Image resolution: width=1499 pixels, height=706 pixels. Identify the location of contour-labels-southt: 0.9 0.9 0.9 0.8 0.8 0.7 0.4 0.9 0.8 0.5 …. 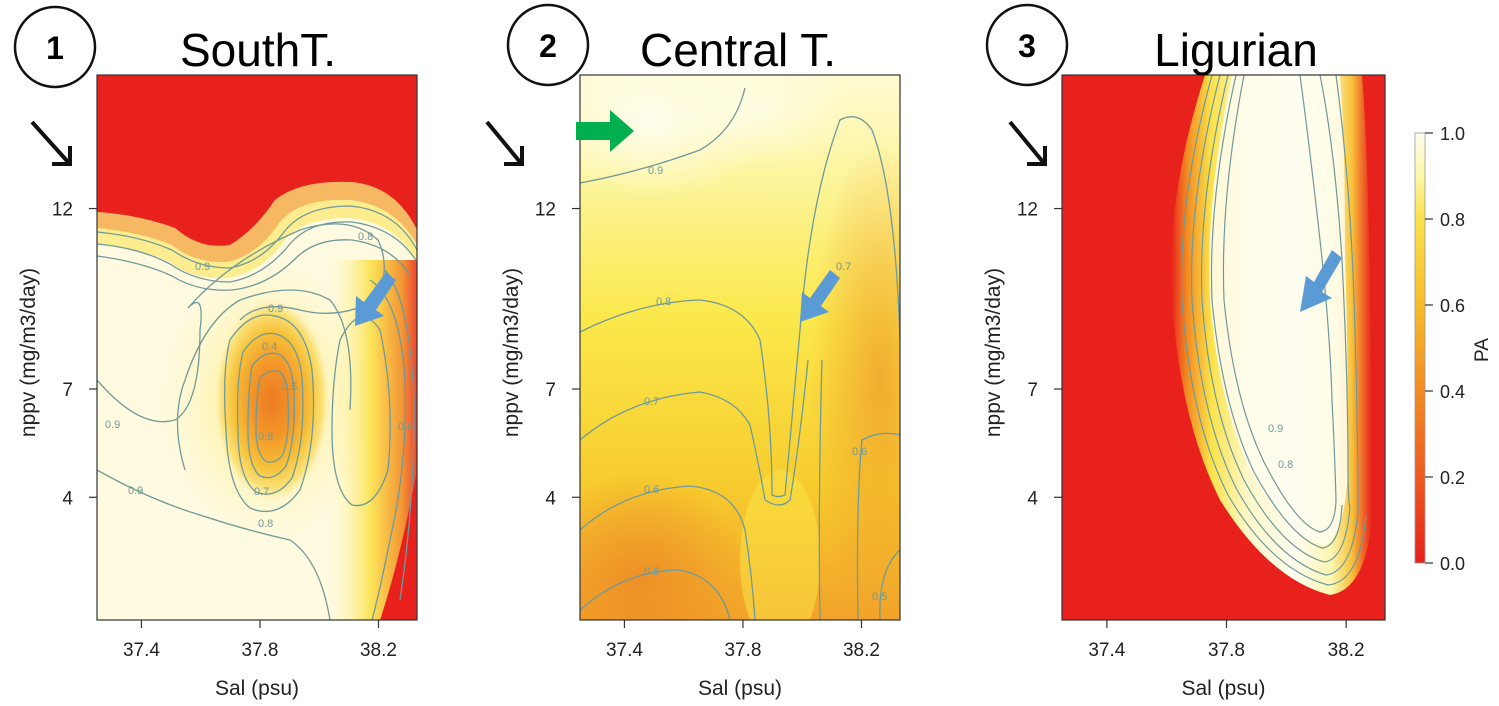
(259, 380).